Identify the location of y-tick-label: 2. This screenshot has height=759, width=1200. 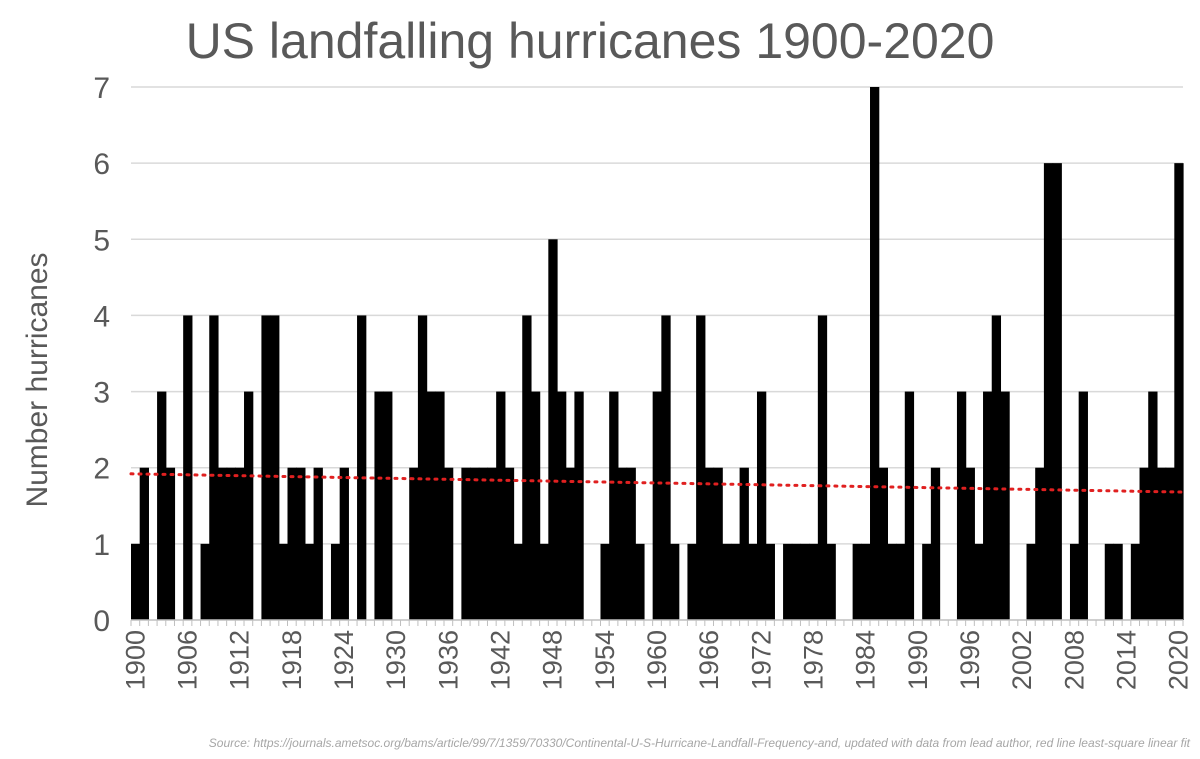
(101, 469).